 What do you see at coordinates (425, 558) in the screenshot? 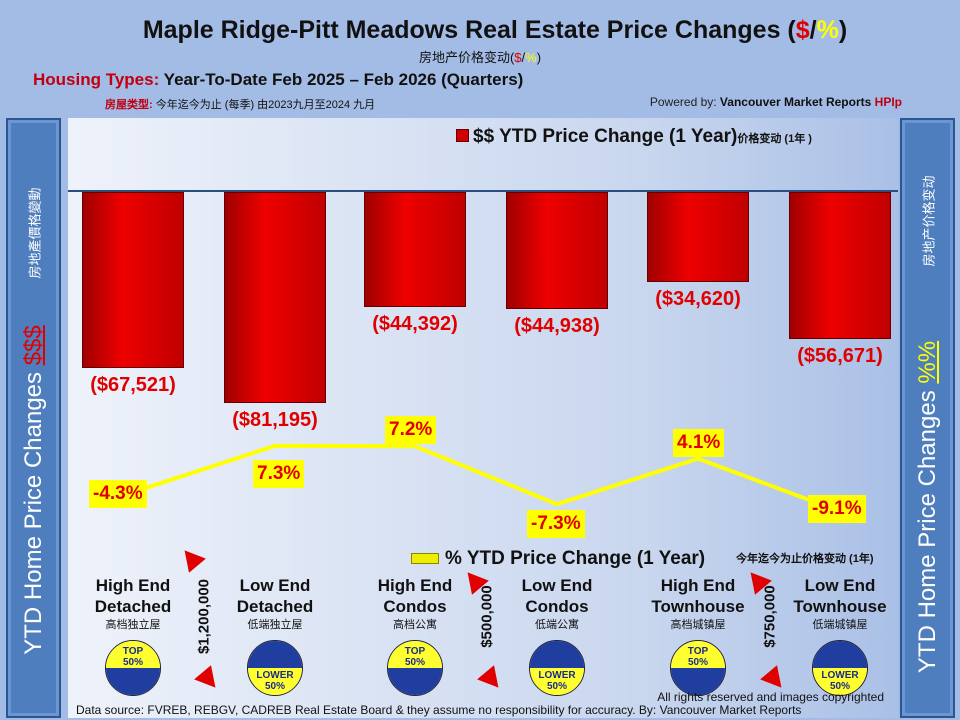
I see `legend-swatch-yellow` at bounding box center [425, 558].